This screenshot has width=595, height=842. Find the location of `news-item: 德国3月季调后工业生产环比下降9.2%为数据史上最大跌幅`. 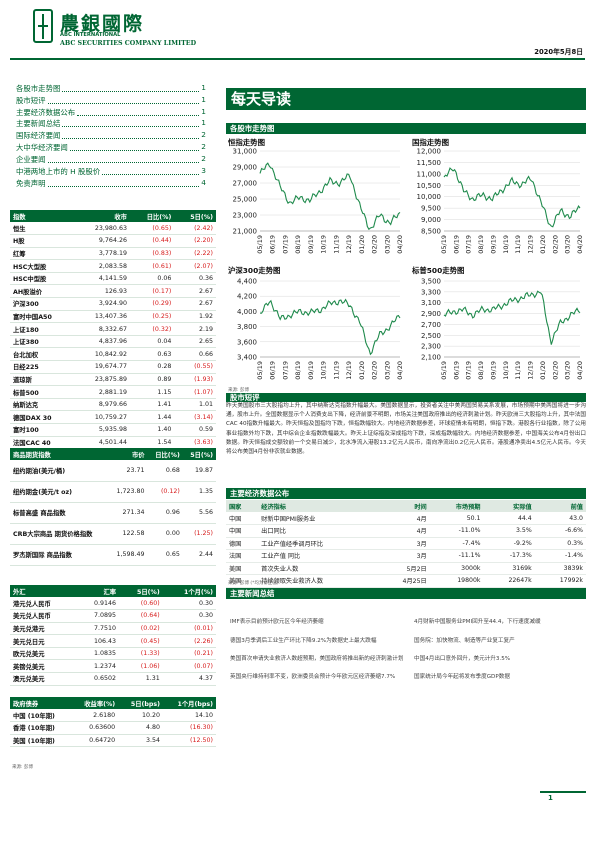

news-item: 德国3月季调后工业生产环比下降9.2%为数据史上最大跌幅 is located at coordinates (303, 641).